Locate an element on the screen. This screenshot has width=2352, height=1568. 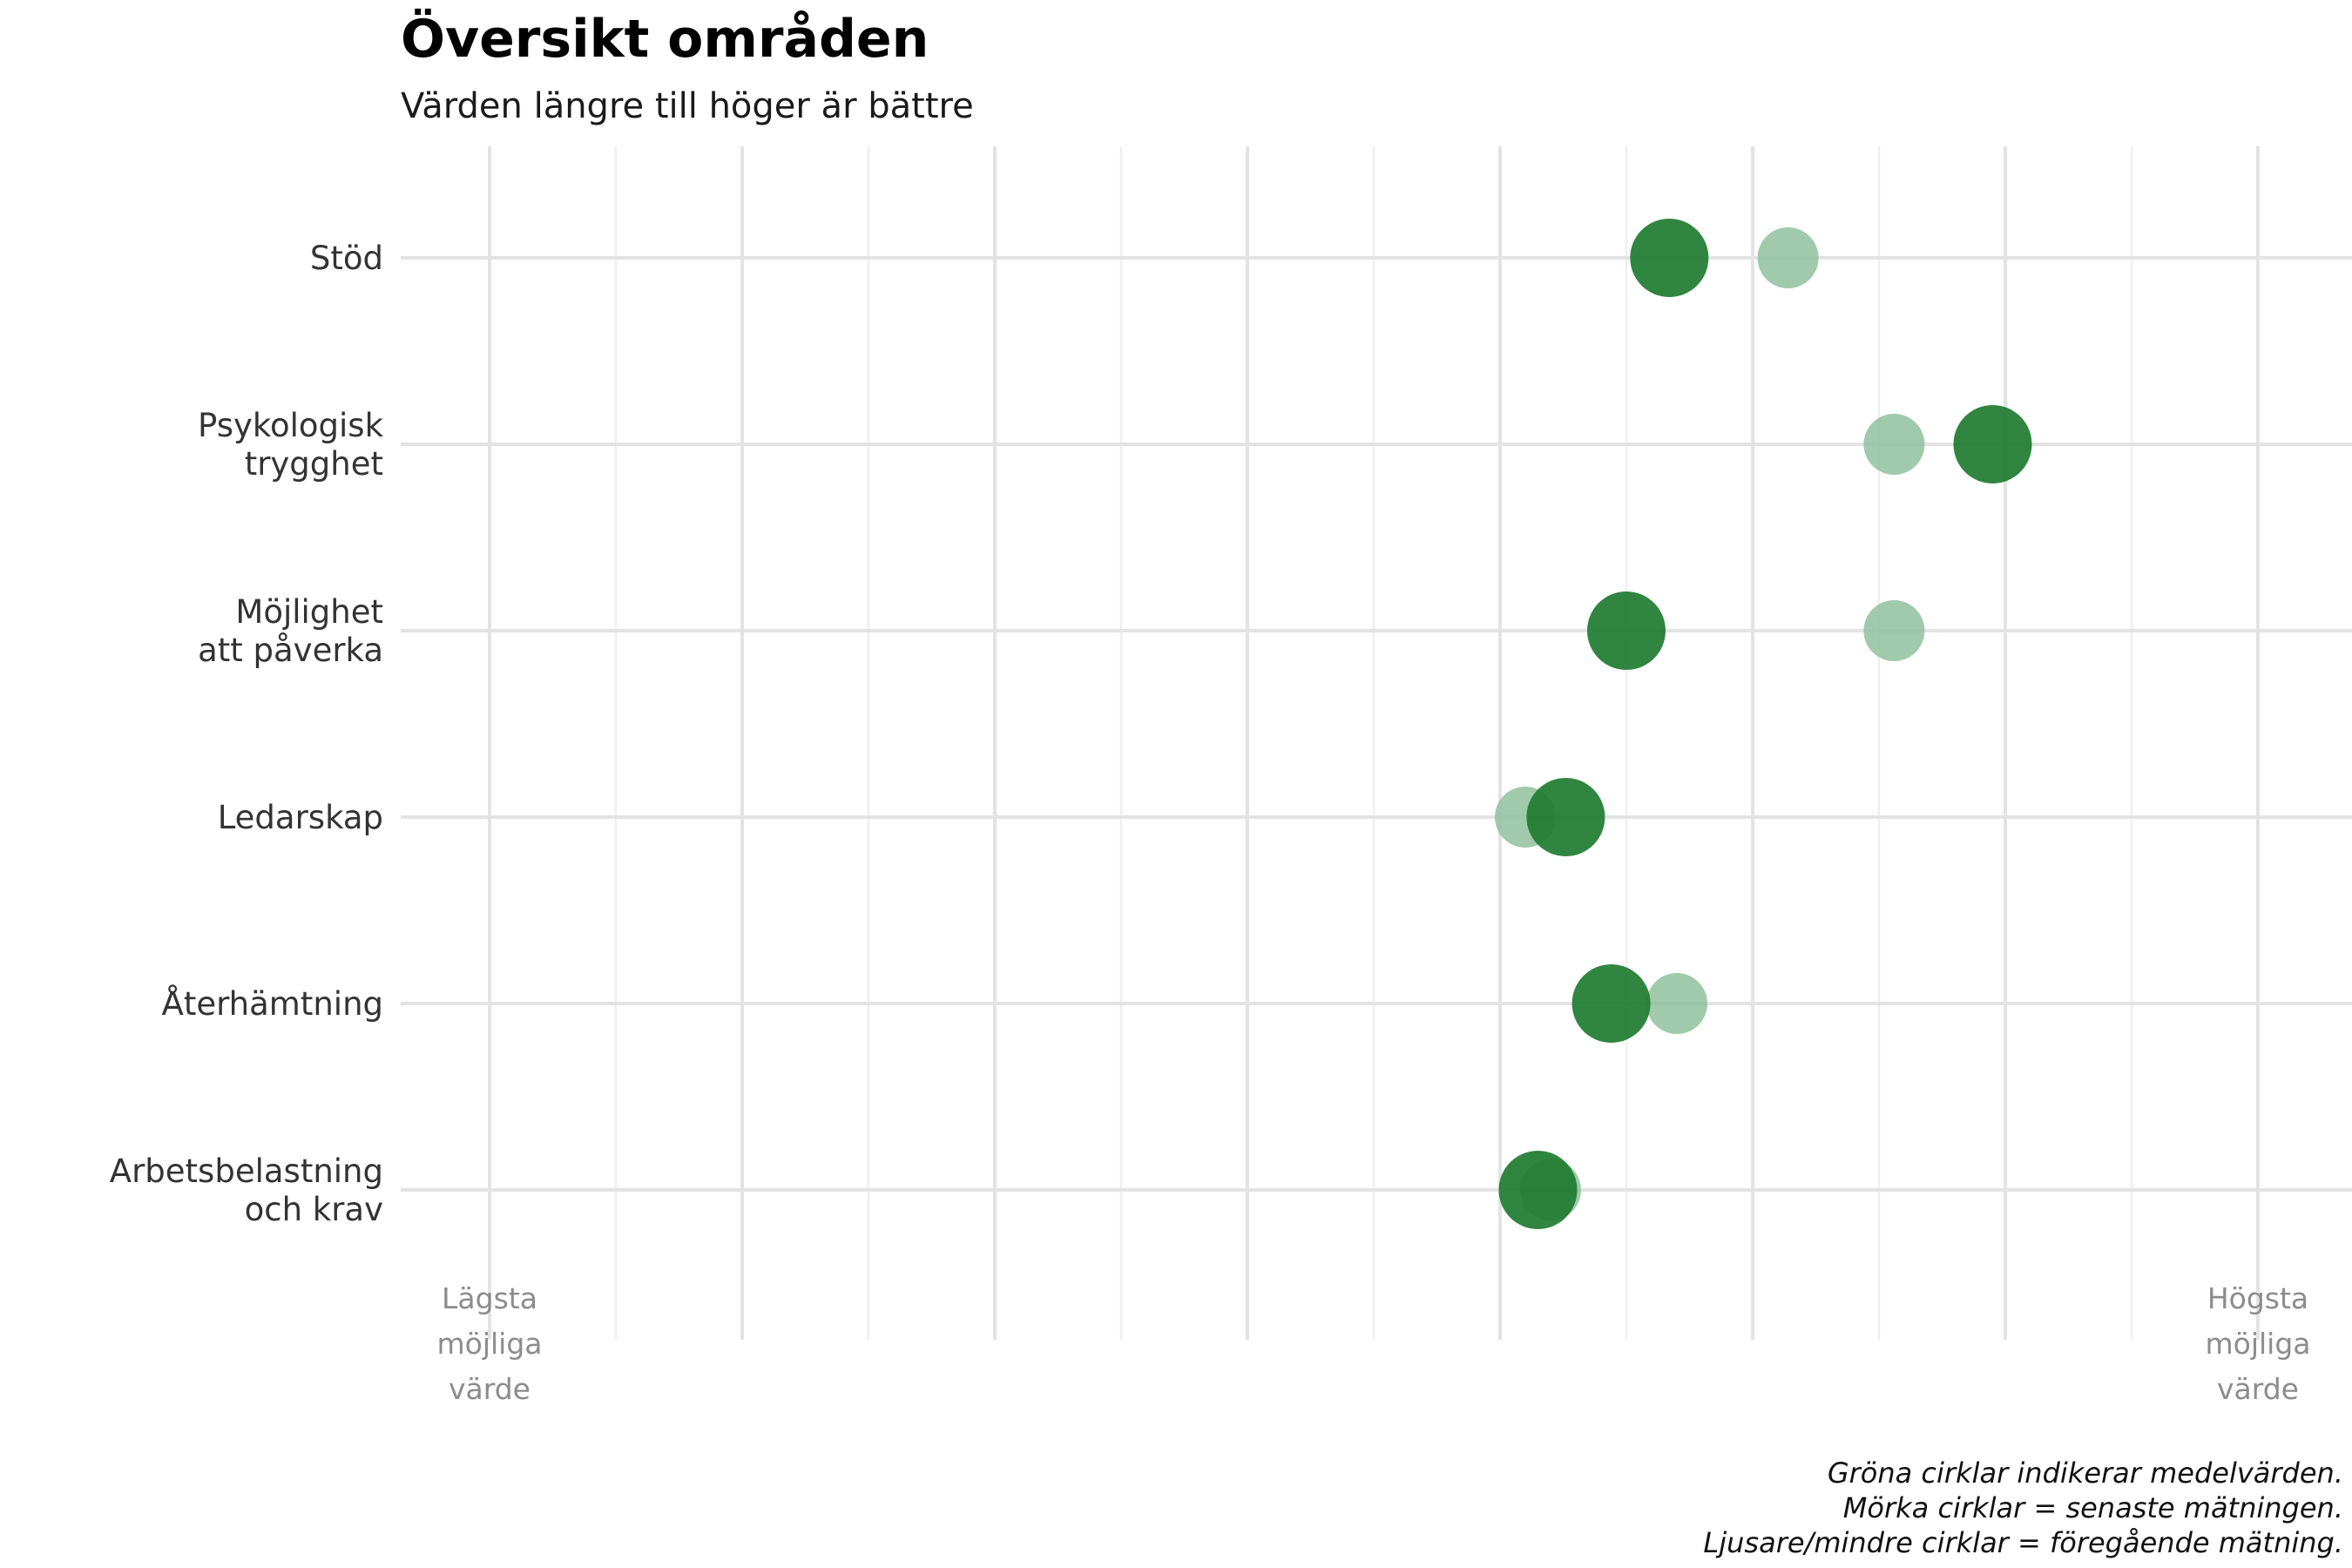
category-label: Stöd is located at coordinates (346, 258).